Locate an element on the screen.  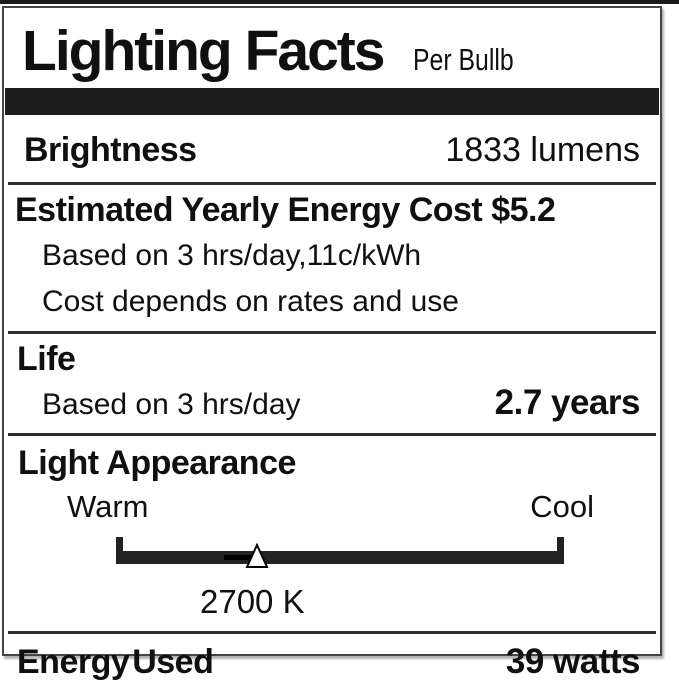
energy-cost-note-basis: Based on 3 hrs/day,11c/kWh is located at coordinates (232, 255).